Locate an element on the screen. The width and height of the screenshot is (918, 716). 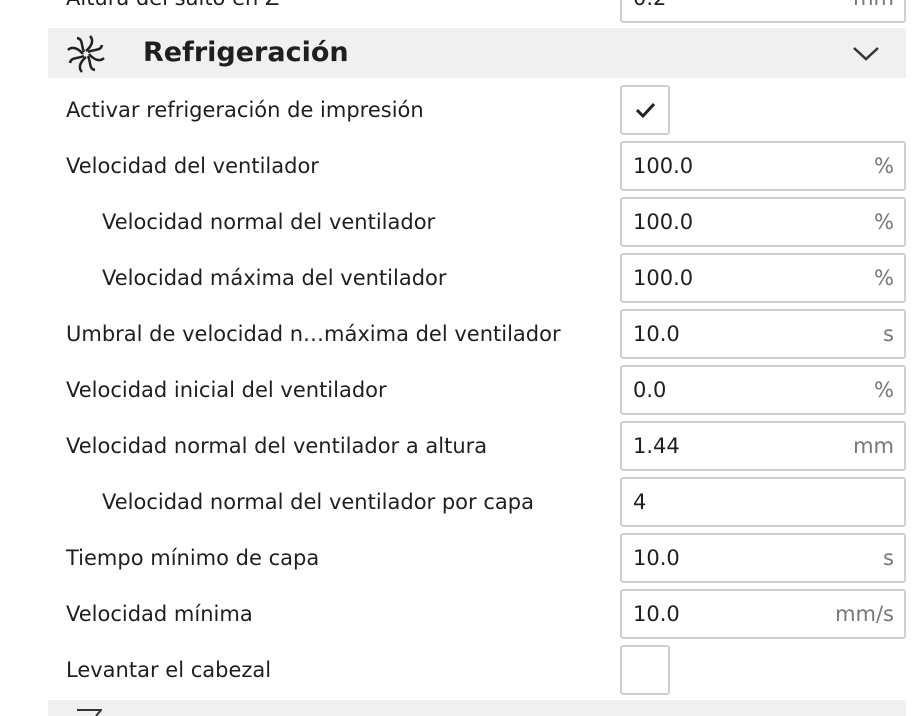
text-field: 10.0 mm/s is located at coordinates (763, 614).